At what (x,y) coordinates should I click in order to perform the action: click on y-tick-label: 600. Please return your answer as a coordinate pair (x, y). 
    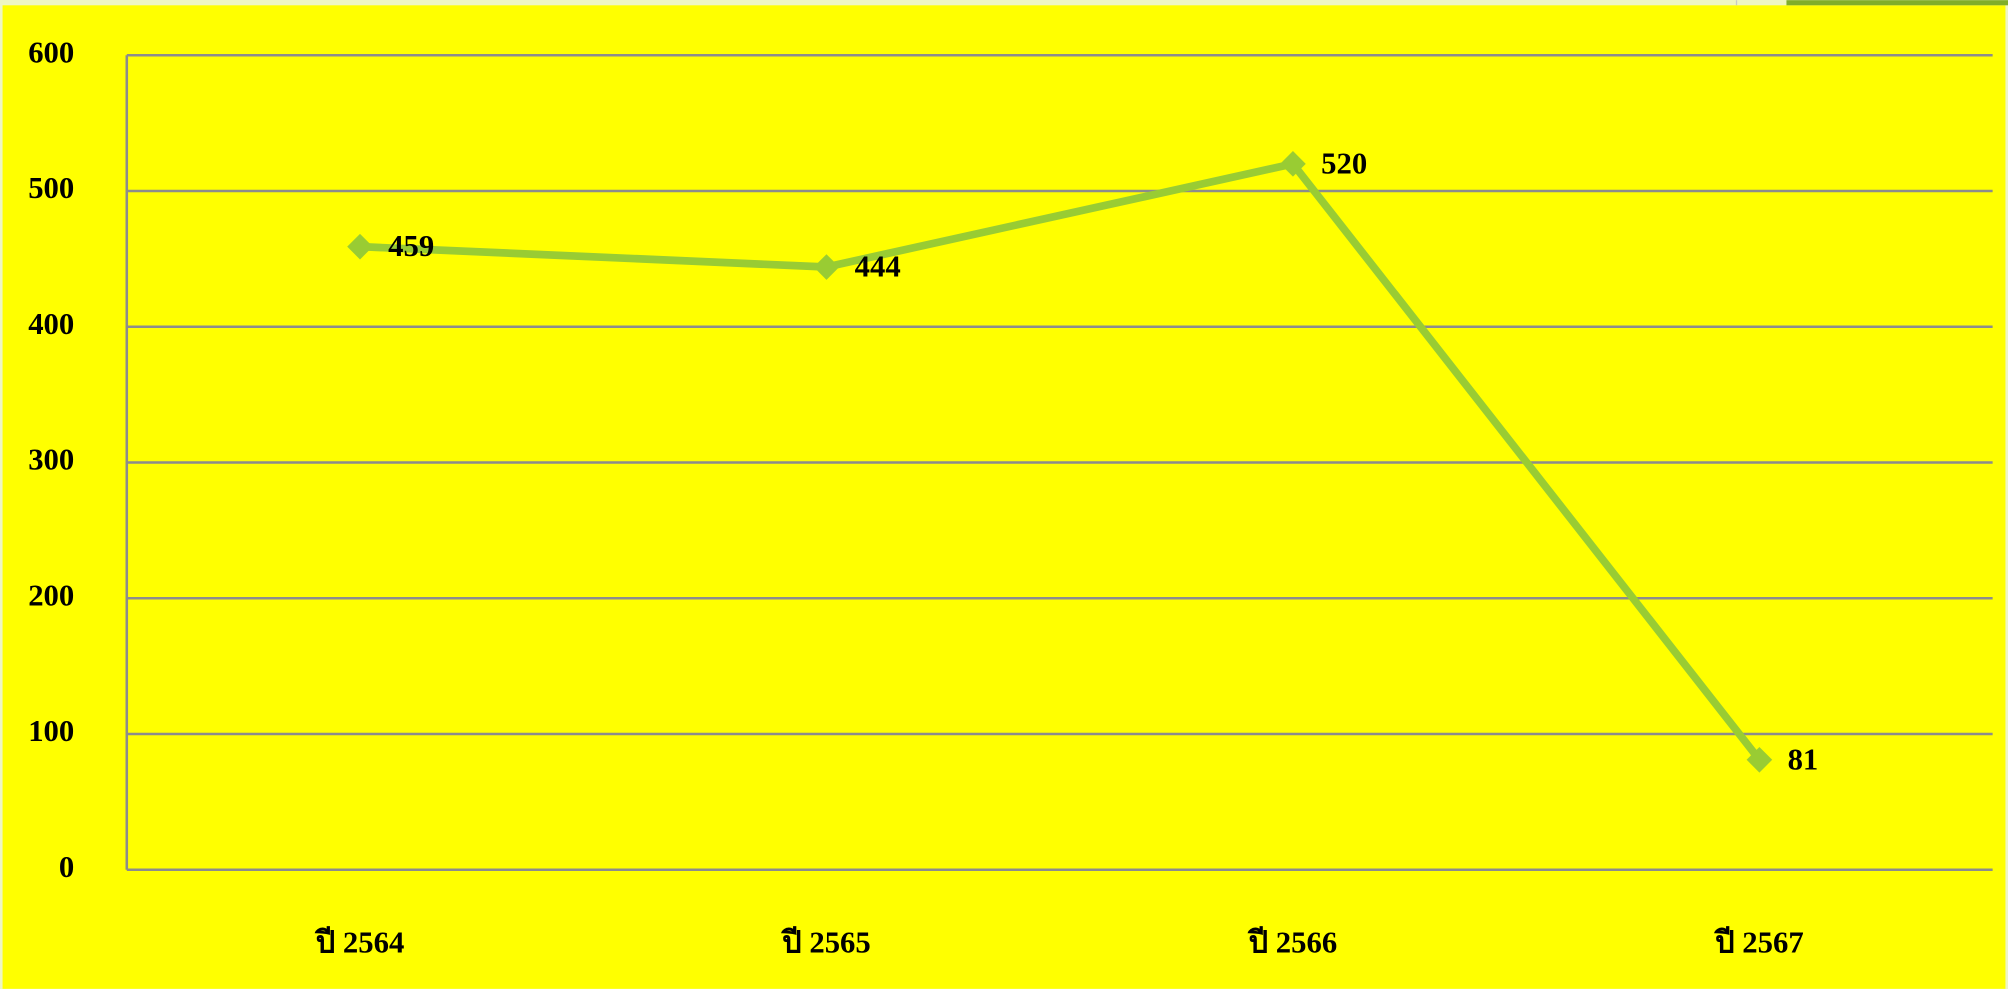
    Looking at the image, I should click on (51, 52).